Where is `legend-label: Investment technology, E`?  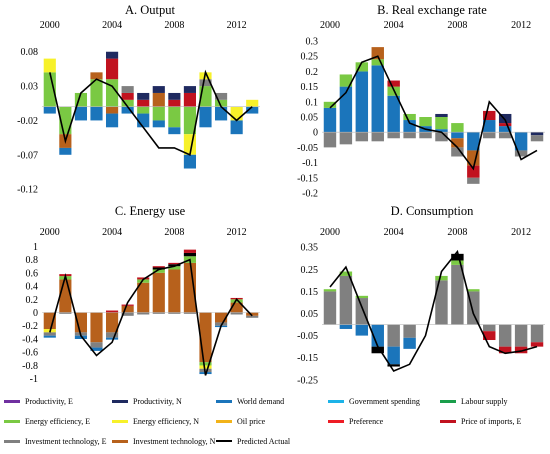
legend-label: Investment technology, E is located at coordinates (66, 441).